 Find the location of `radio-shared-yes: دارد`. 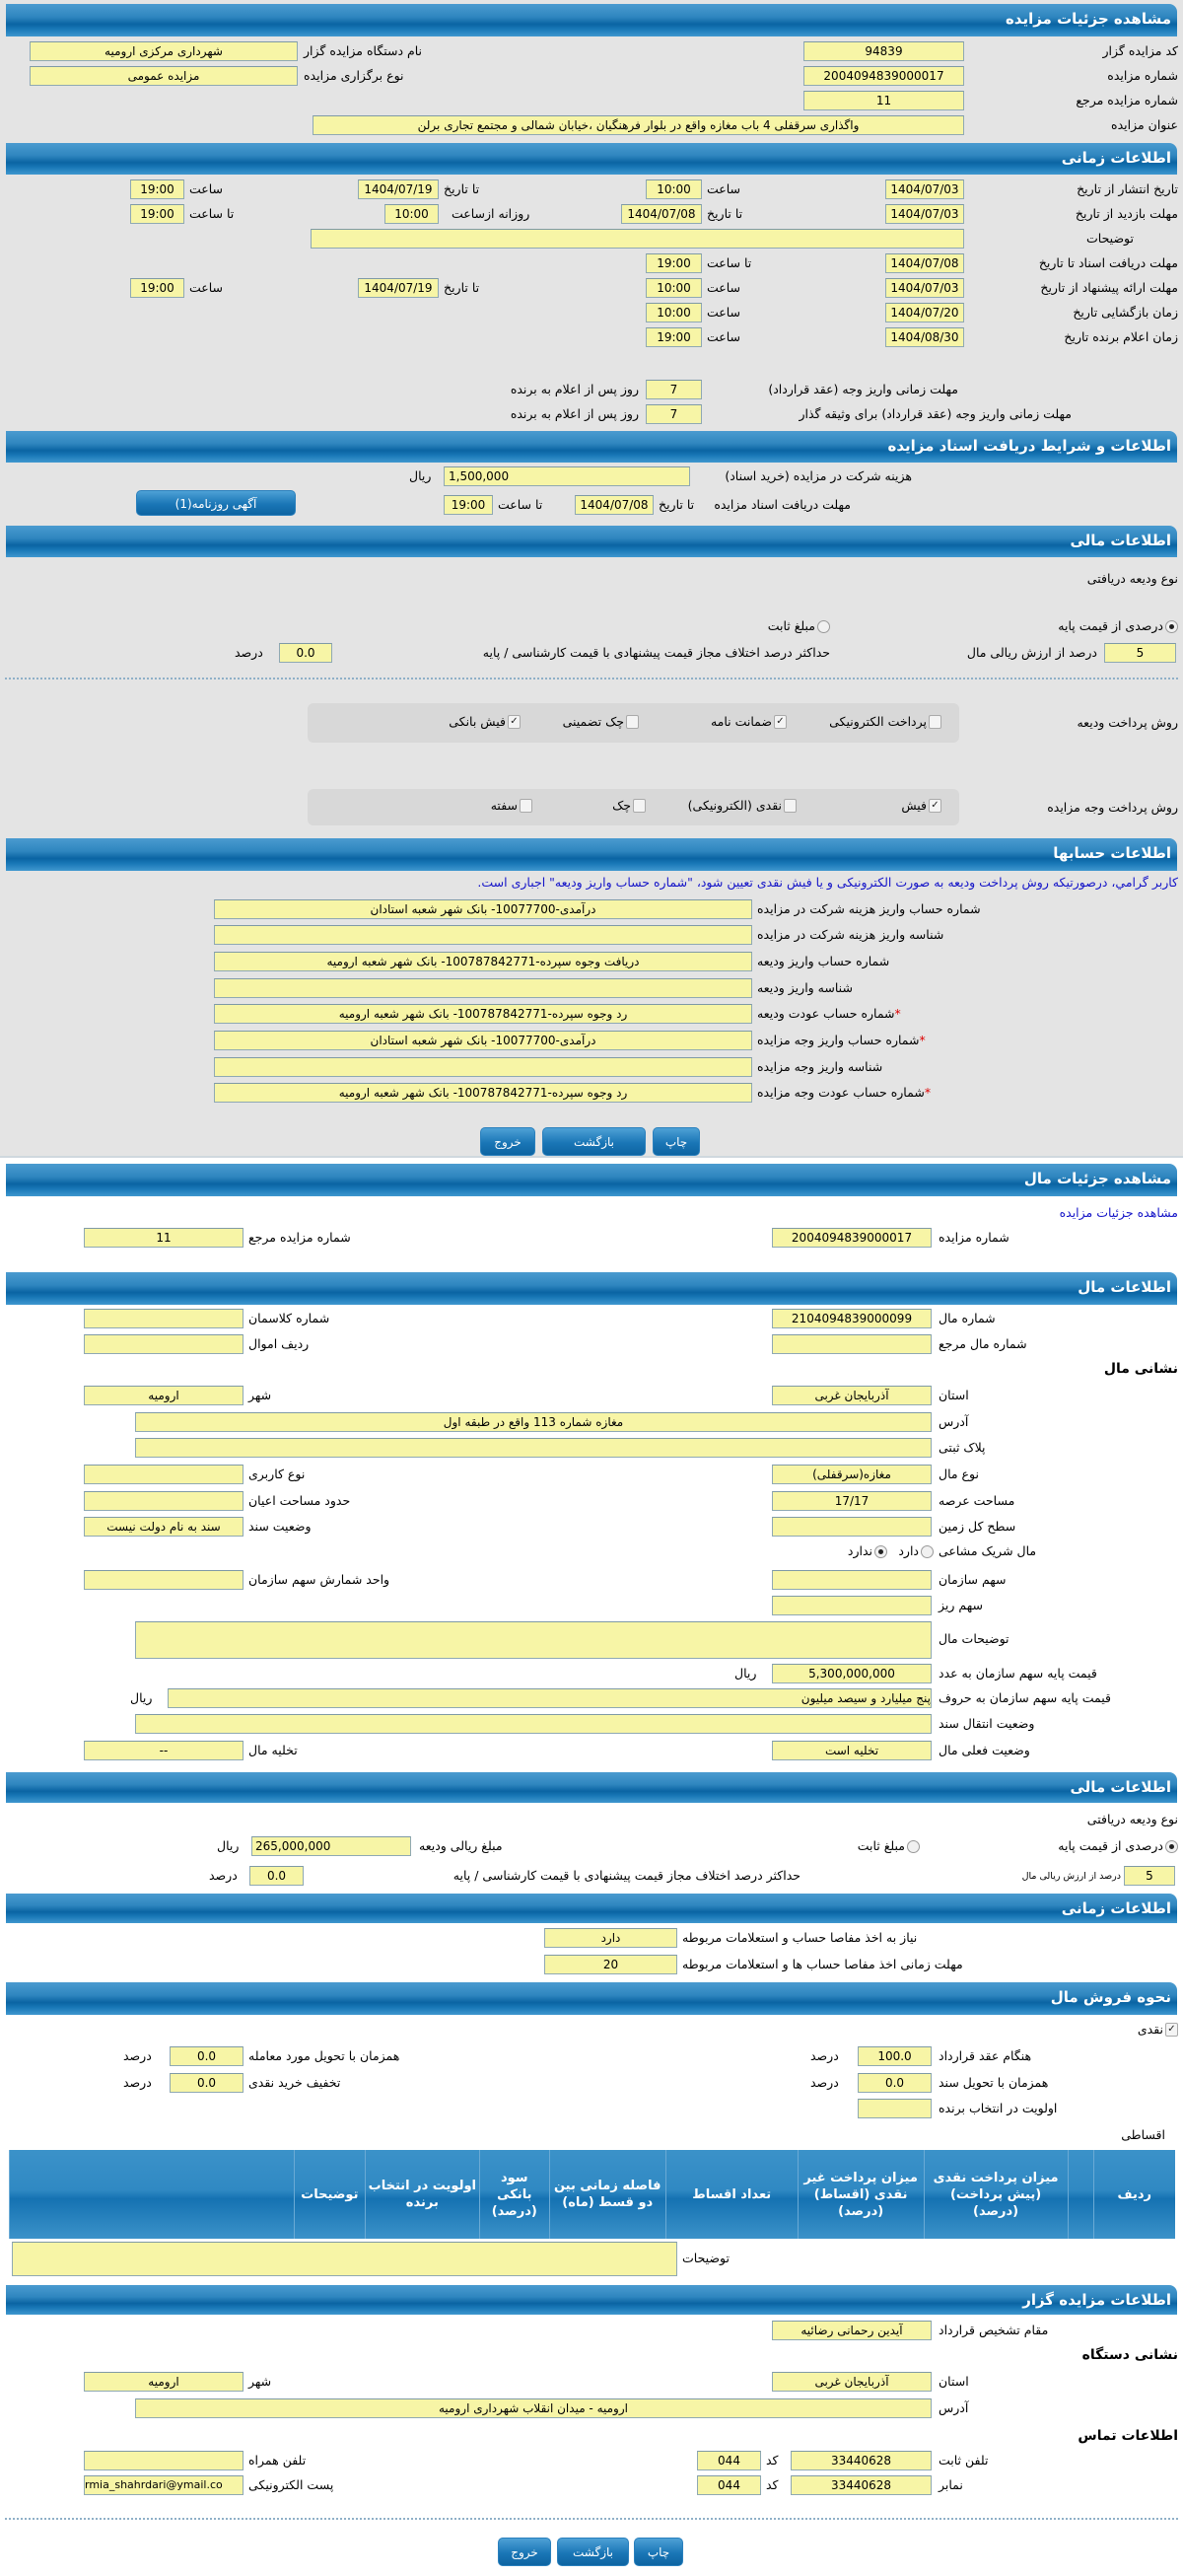

radio-shared-yes: دارد is located at coordinates (916, 1551).